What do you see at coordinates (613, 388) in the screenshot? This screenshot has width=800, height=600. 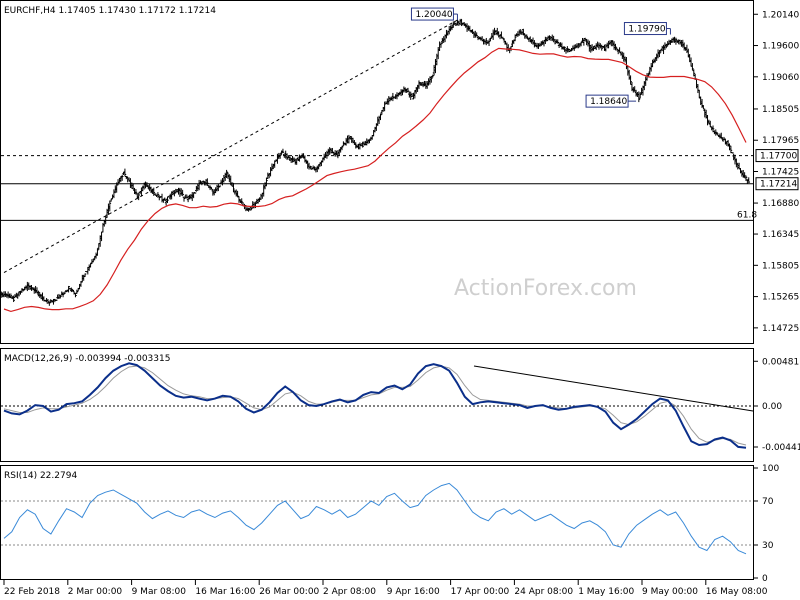 I see `macd-trendline` at bounding box center [613, 388].